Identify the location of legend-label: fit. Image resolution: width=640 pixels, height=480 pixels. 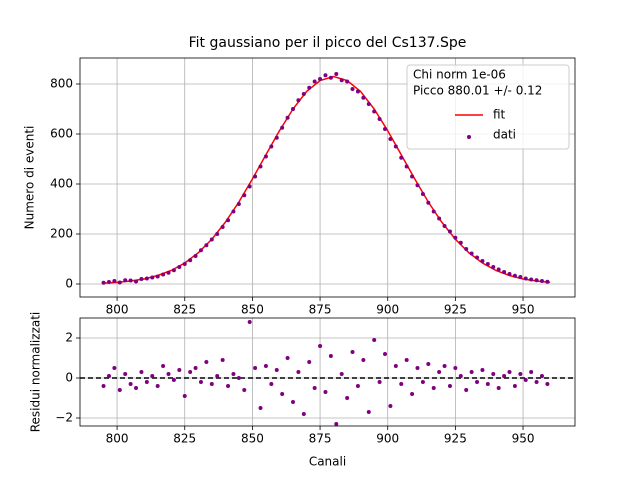
(499, 115).